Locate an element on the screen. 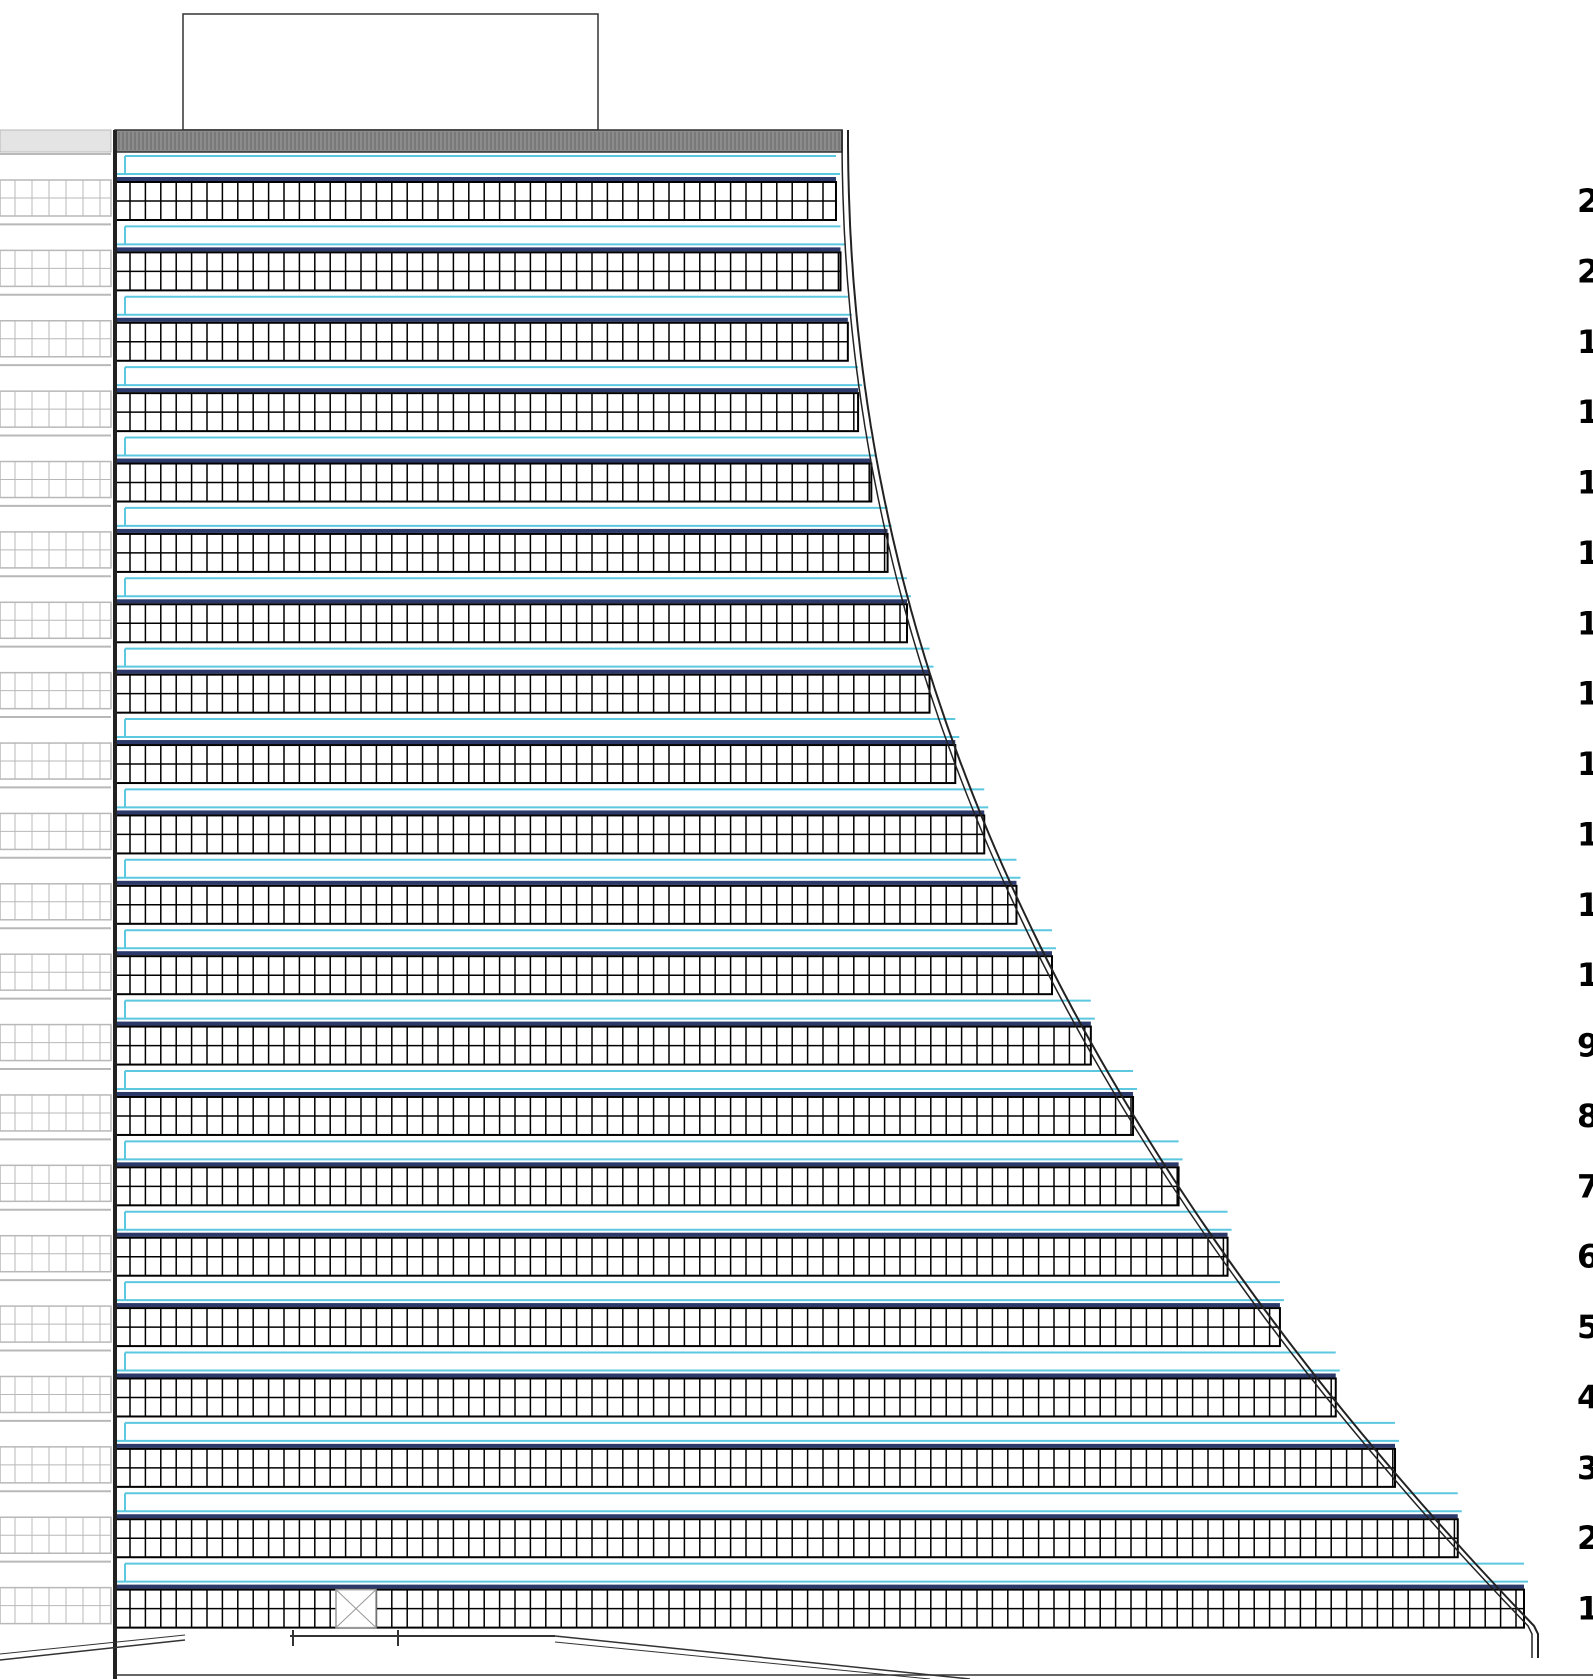  neighbor-roof is located at coordinates (56, 141).